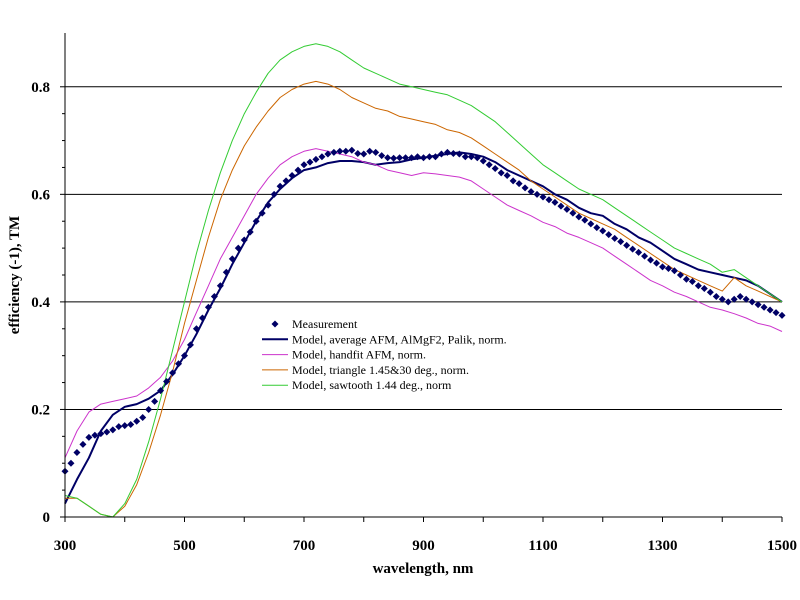 Image resolution: width=800 pixels, height=600 pixels. Describe the element at coordinates (40, 88) in the screenshot. I see `y-tick-label: 0.8` at that location.